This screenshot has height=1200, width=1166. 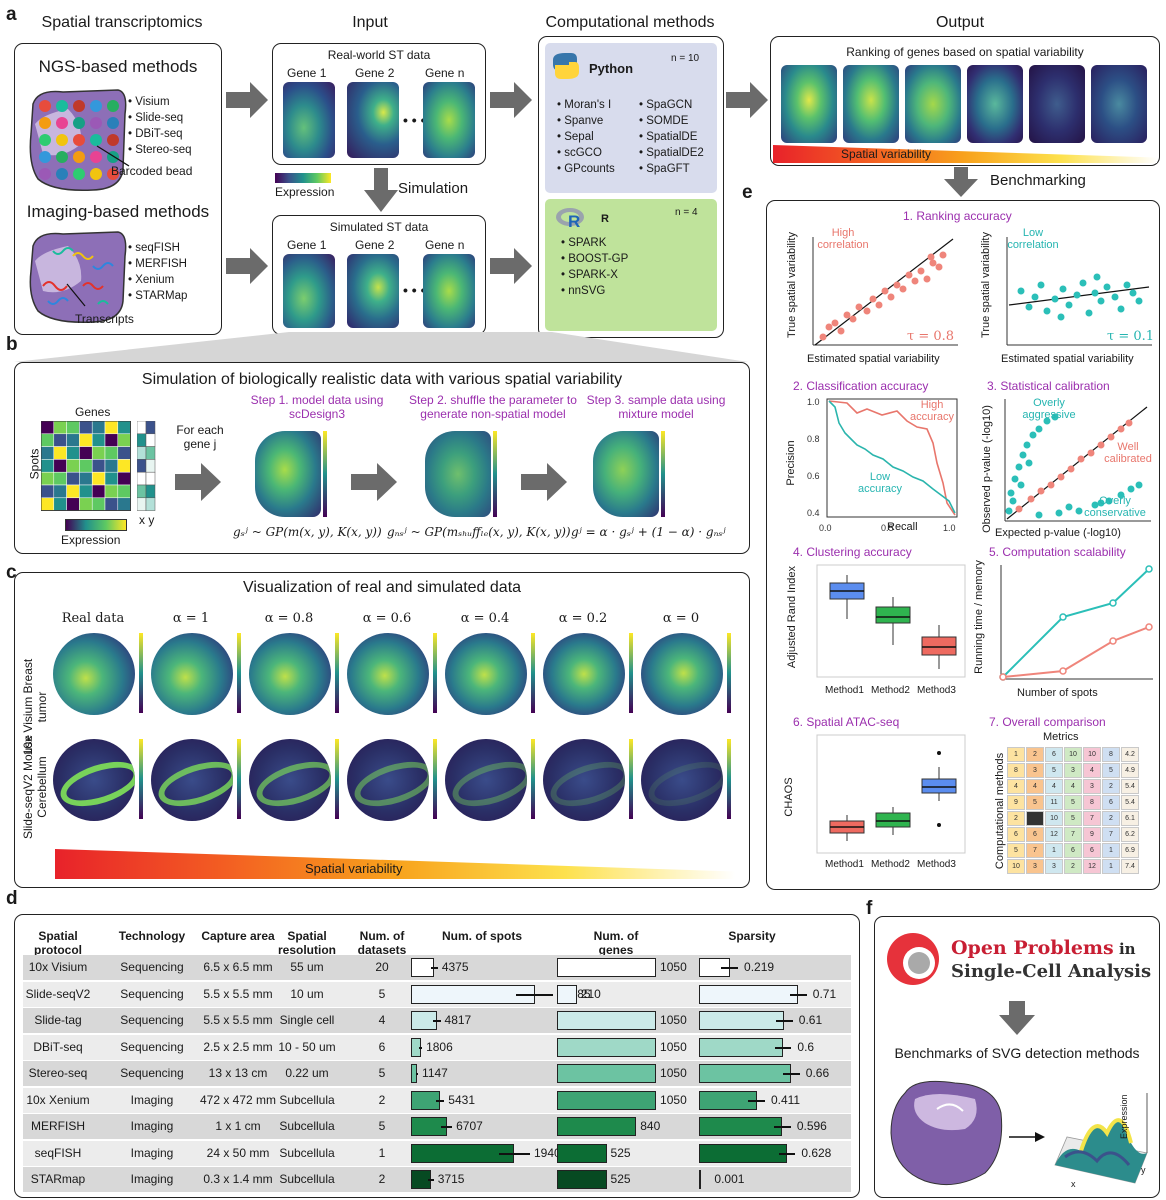 What do you see at coordinates (1047, 722) in the screenshot?
I see `overall-title: 7. Overall comparison` at bounding box center [1047, 722].